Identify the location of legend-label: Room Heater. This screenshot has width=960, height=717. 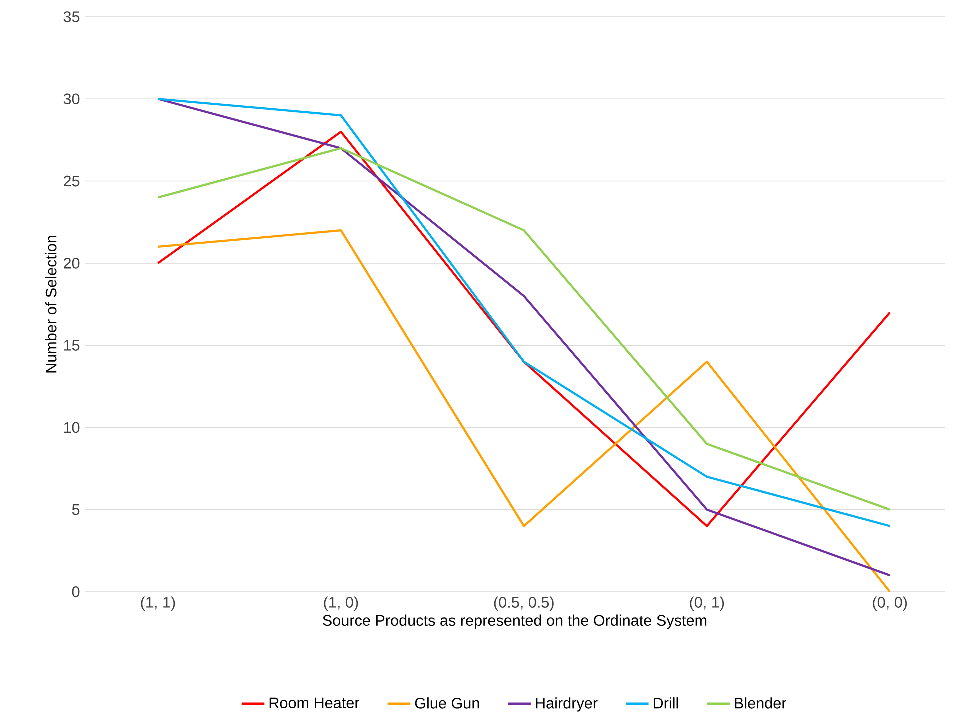
(315, 703).